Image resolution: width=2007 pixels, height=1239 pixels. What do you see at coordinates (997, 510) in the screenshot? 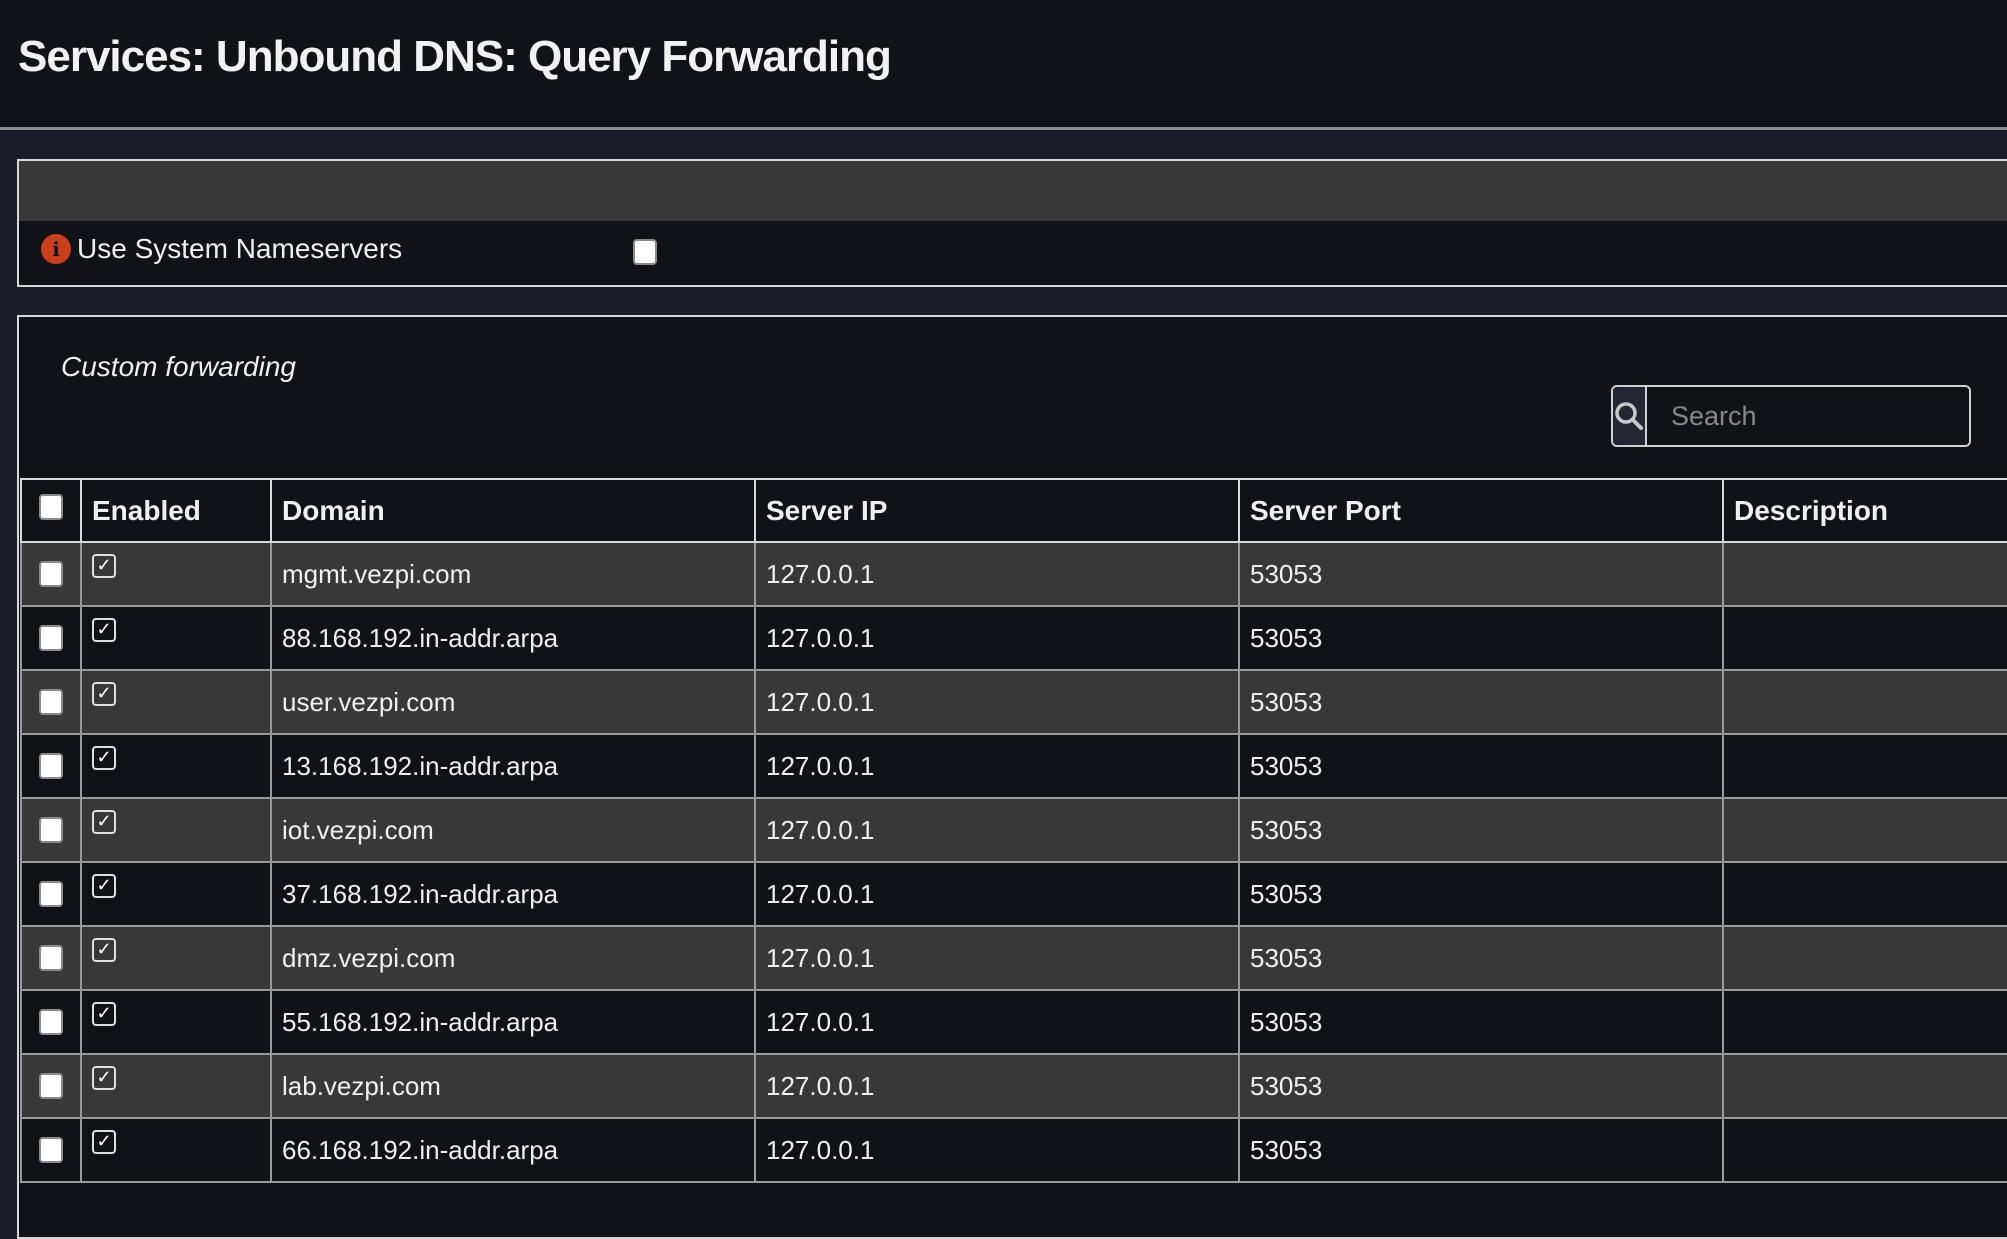
I see `column-server-ip: Server IP` at bounding box center [997, 510].